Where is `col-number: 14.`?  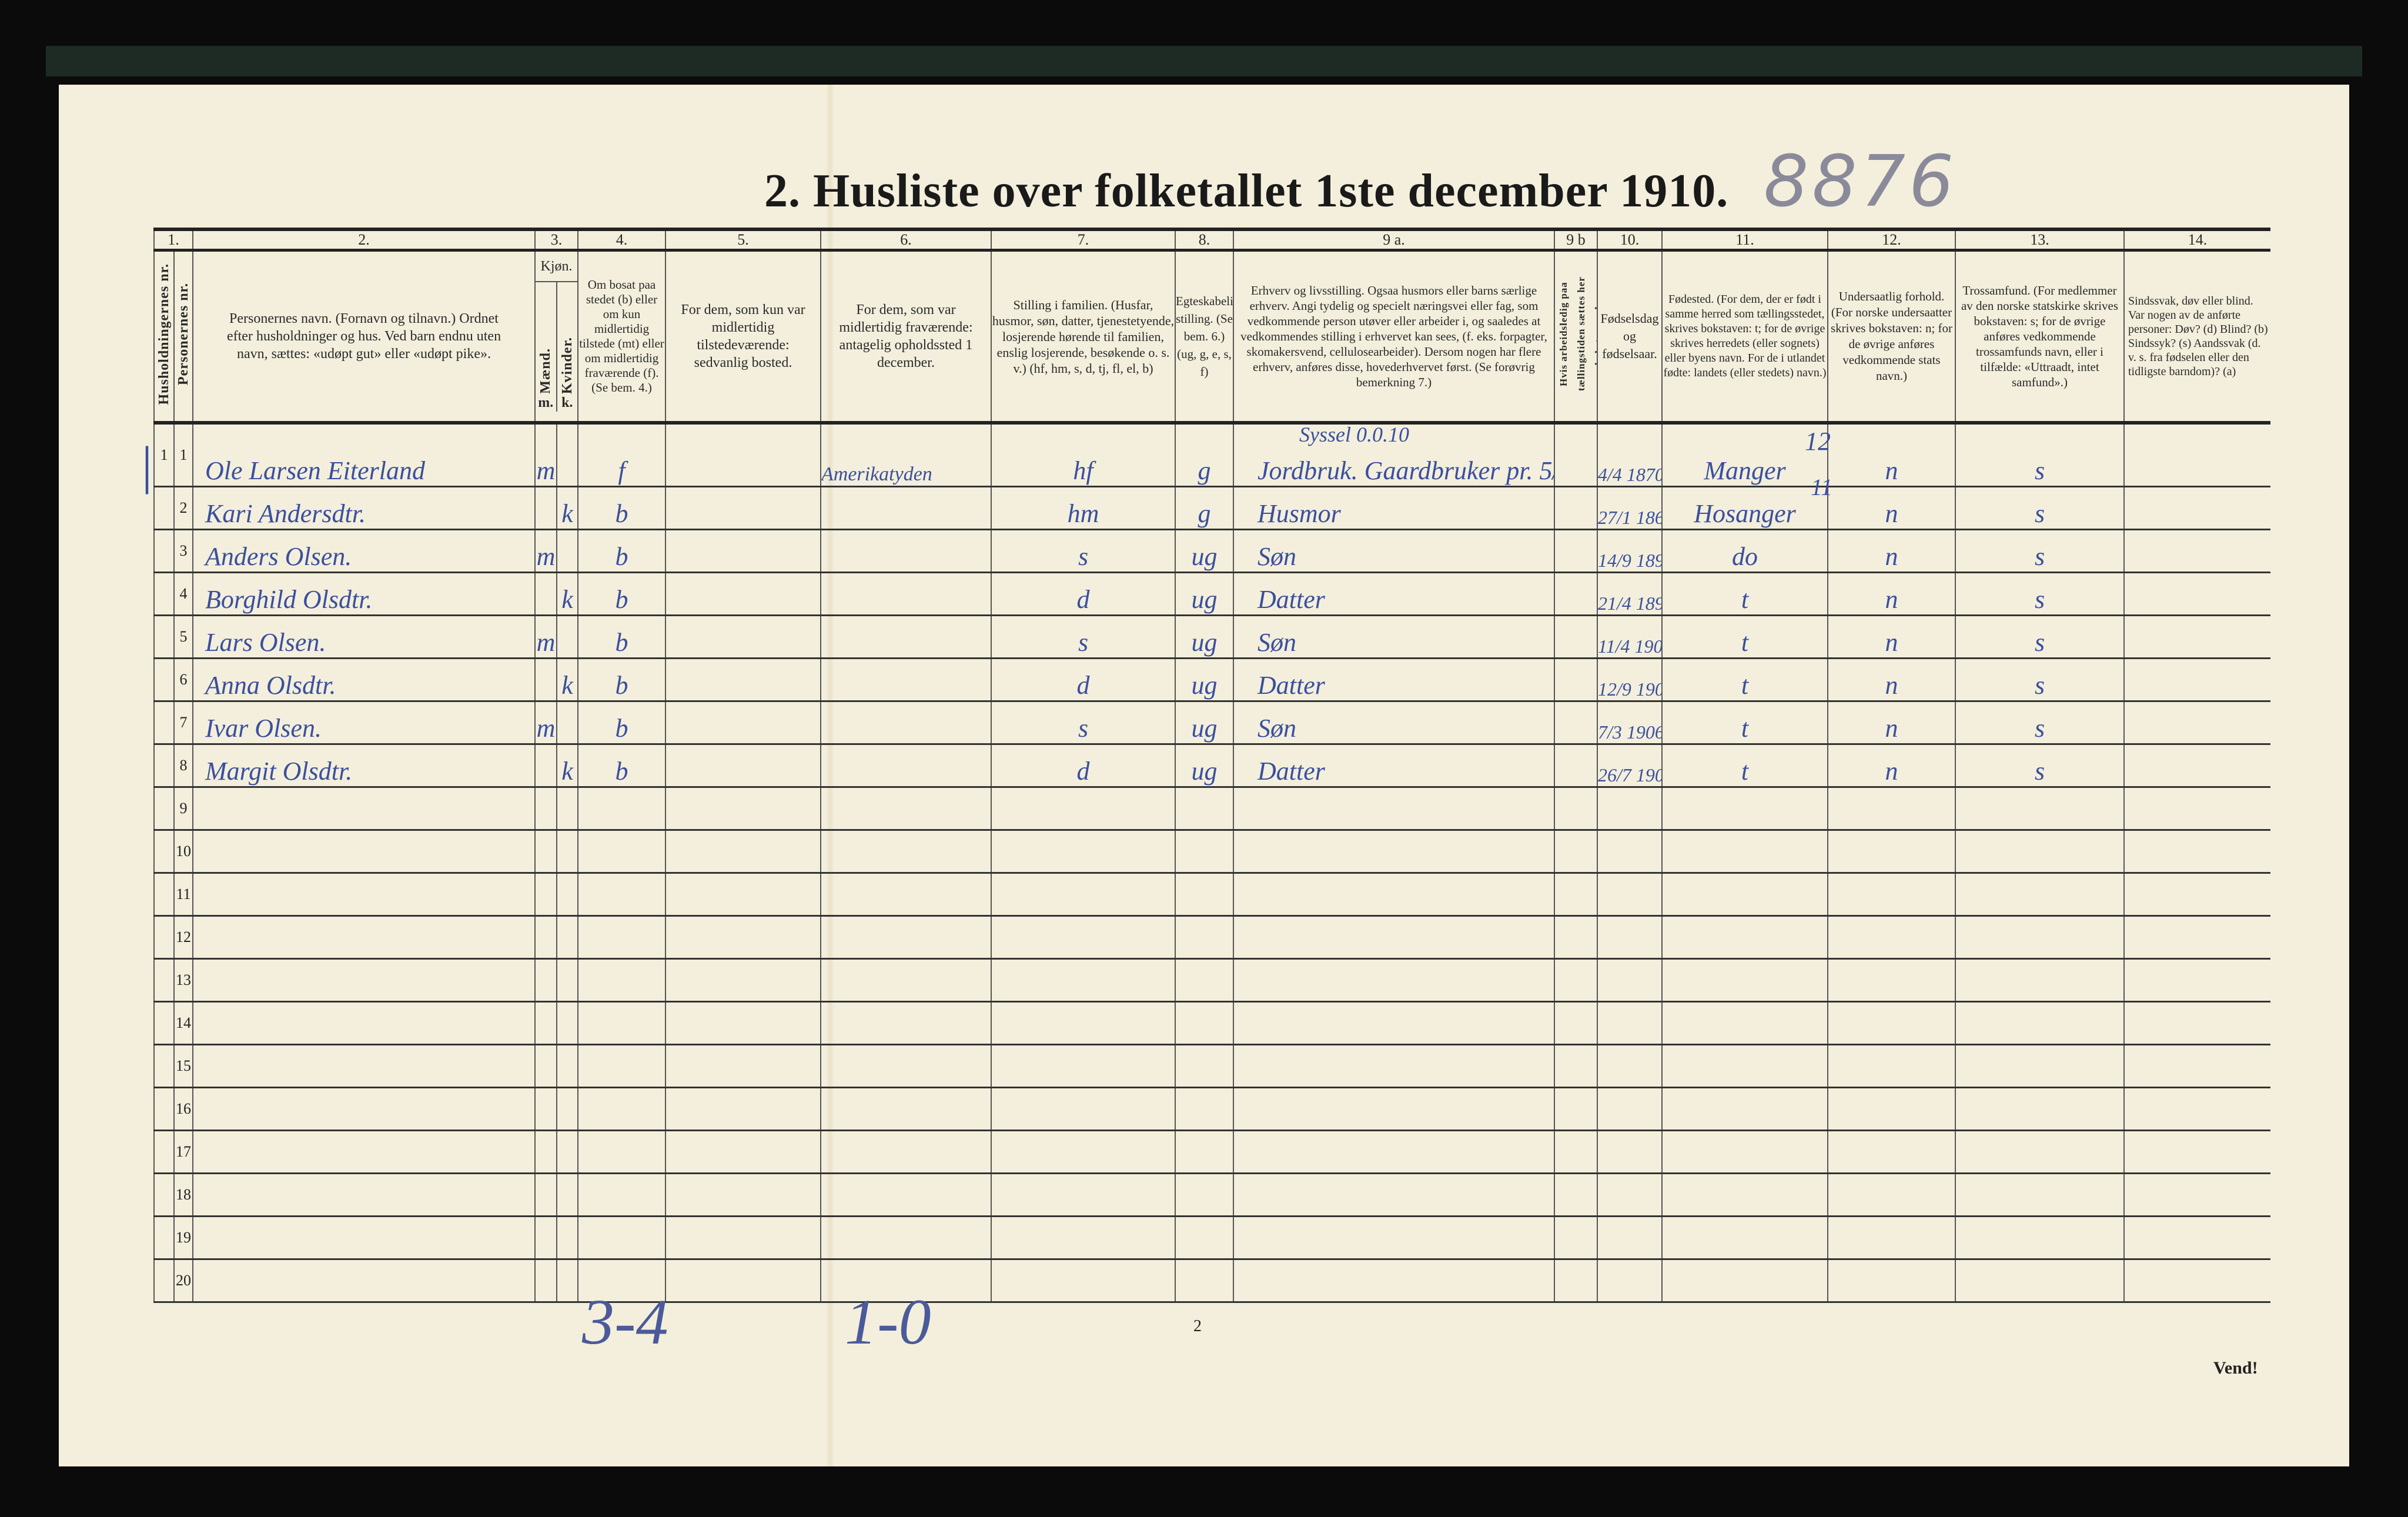
col-number: 14. is located at coordinates (2196, 240).